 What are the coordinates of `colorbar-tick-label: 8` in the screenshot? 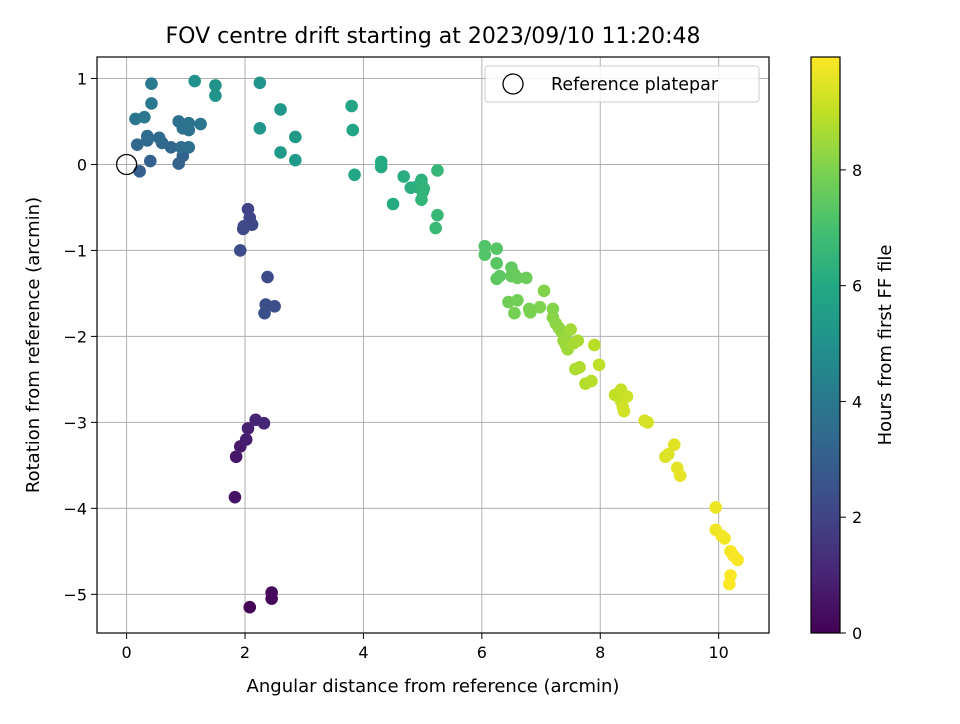 It's located at (857, 170).